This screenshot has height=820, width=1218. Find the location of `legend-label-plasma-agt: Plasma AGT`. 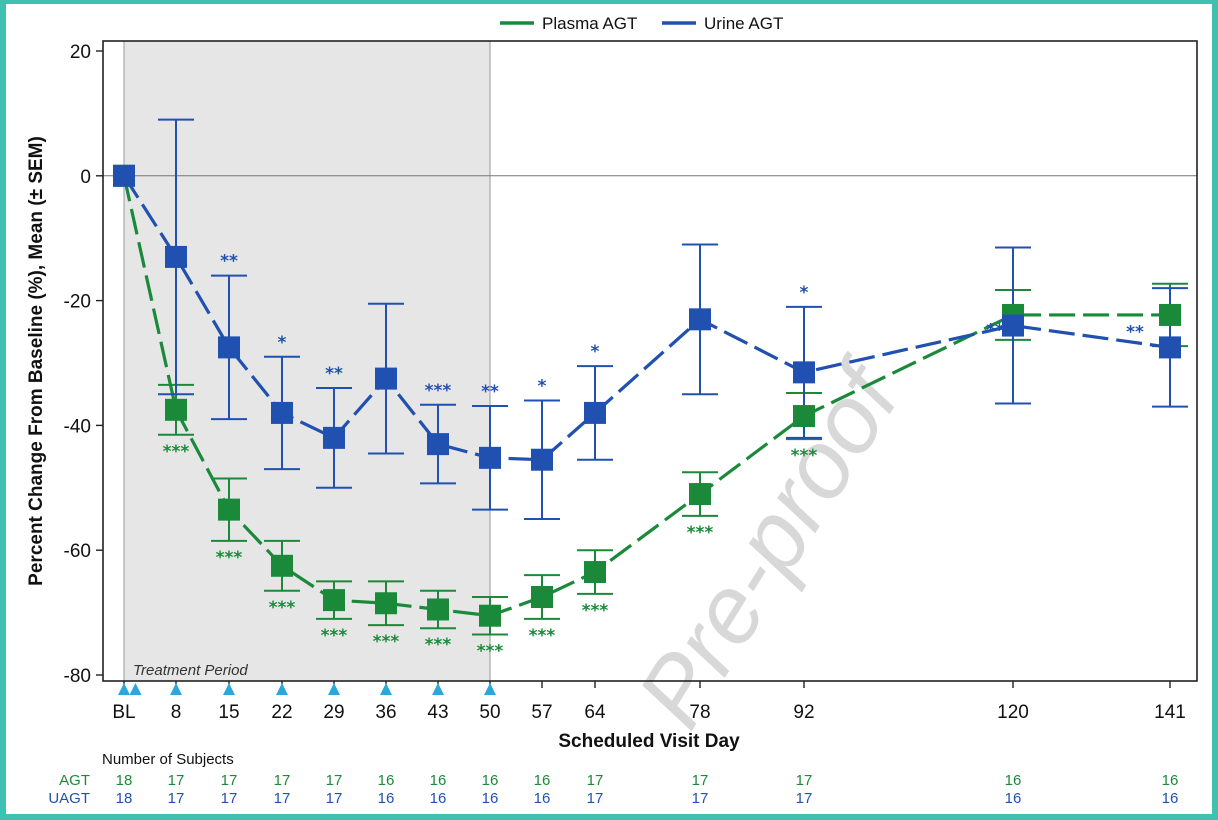

legend-label-plasma-agt: Plasma AGT is located at coordinates (589, 23).